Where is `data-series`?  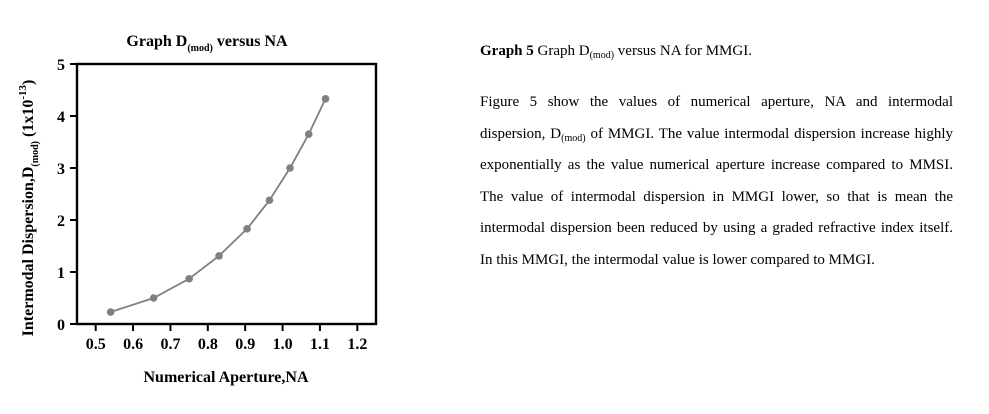 data-series is located at coordinates (218, 205).